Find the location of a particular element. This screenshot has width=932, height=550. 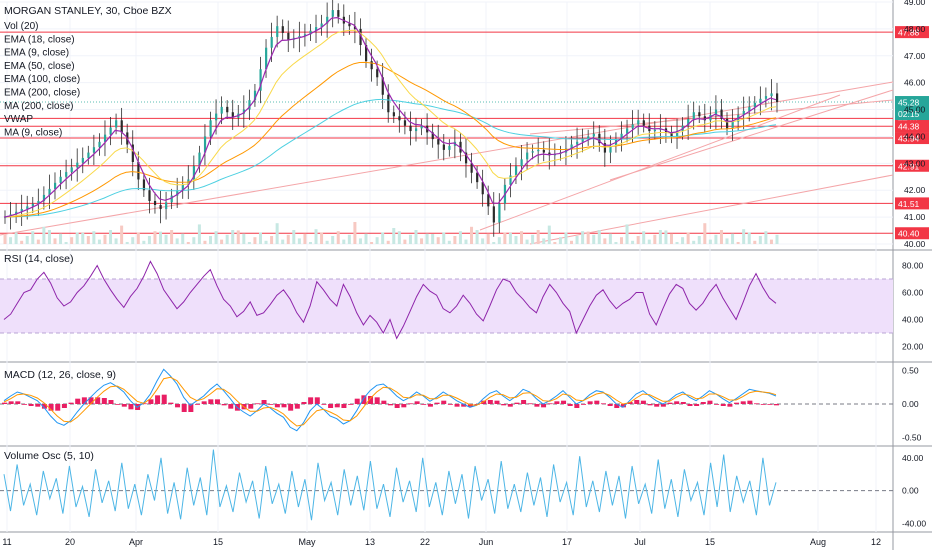

x-tick-label: 15 is located at coordinates (218, 542).